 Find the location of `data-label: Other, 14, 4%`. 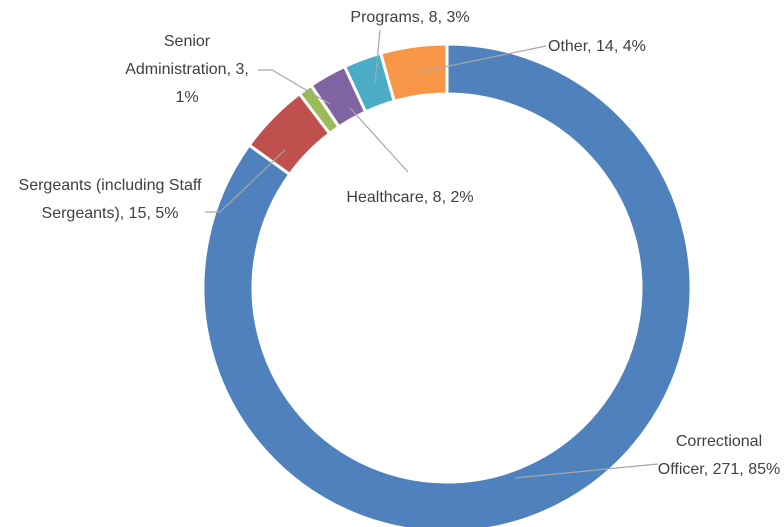

data-label: Other, 14, 4% is located at coordinates (597, 46).